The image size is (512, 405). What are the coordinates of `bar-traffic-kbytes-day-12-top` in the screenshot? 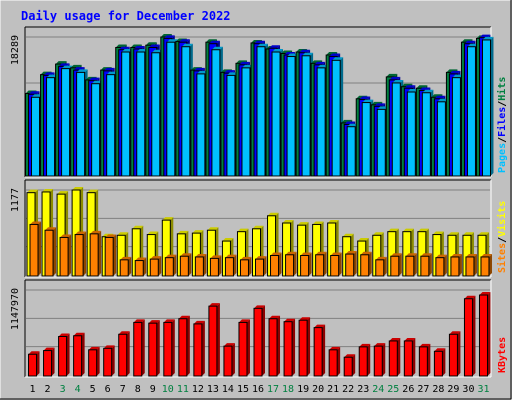 It's located at (199, 322).